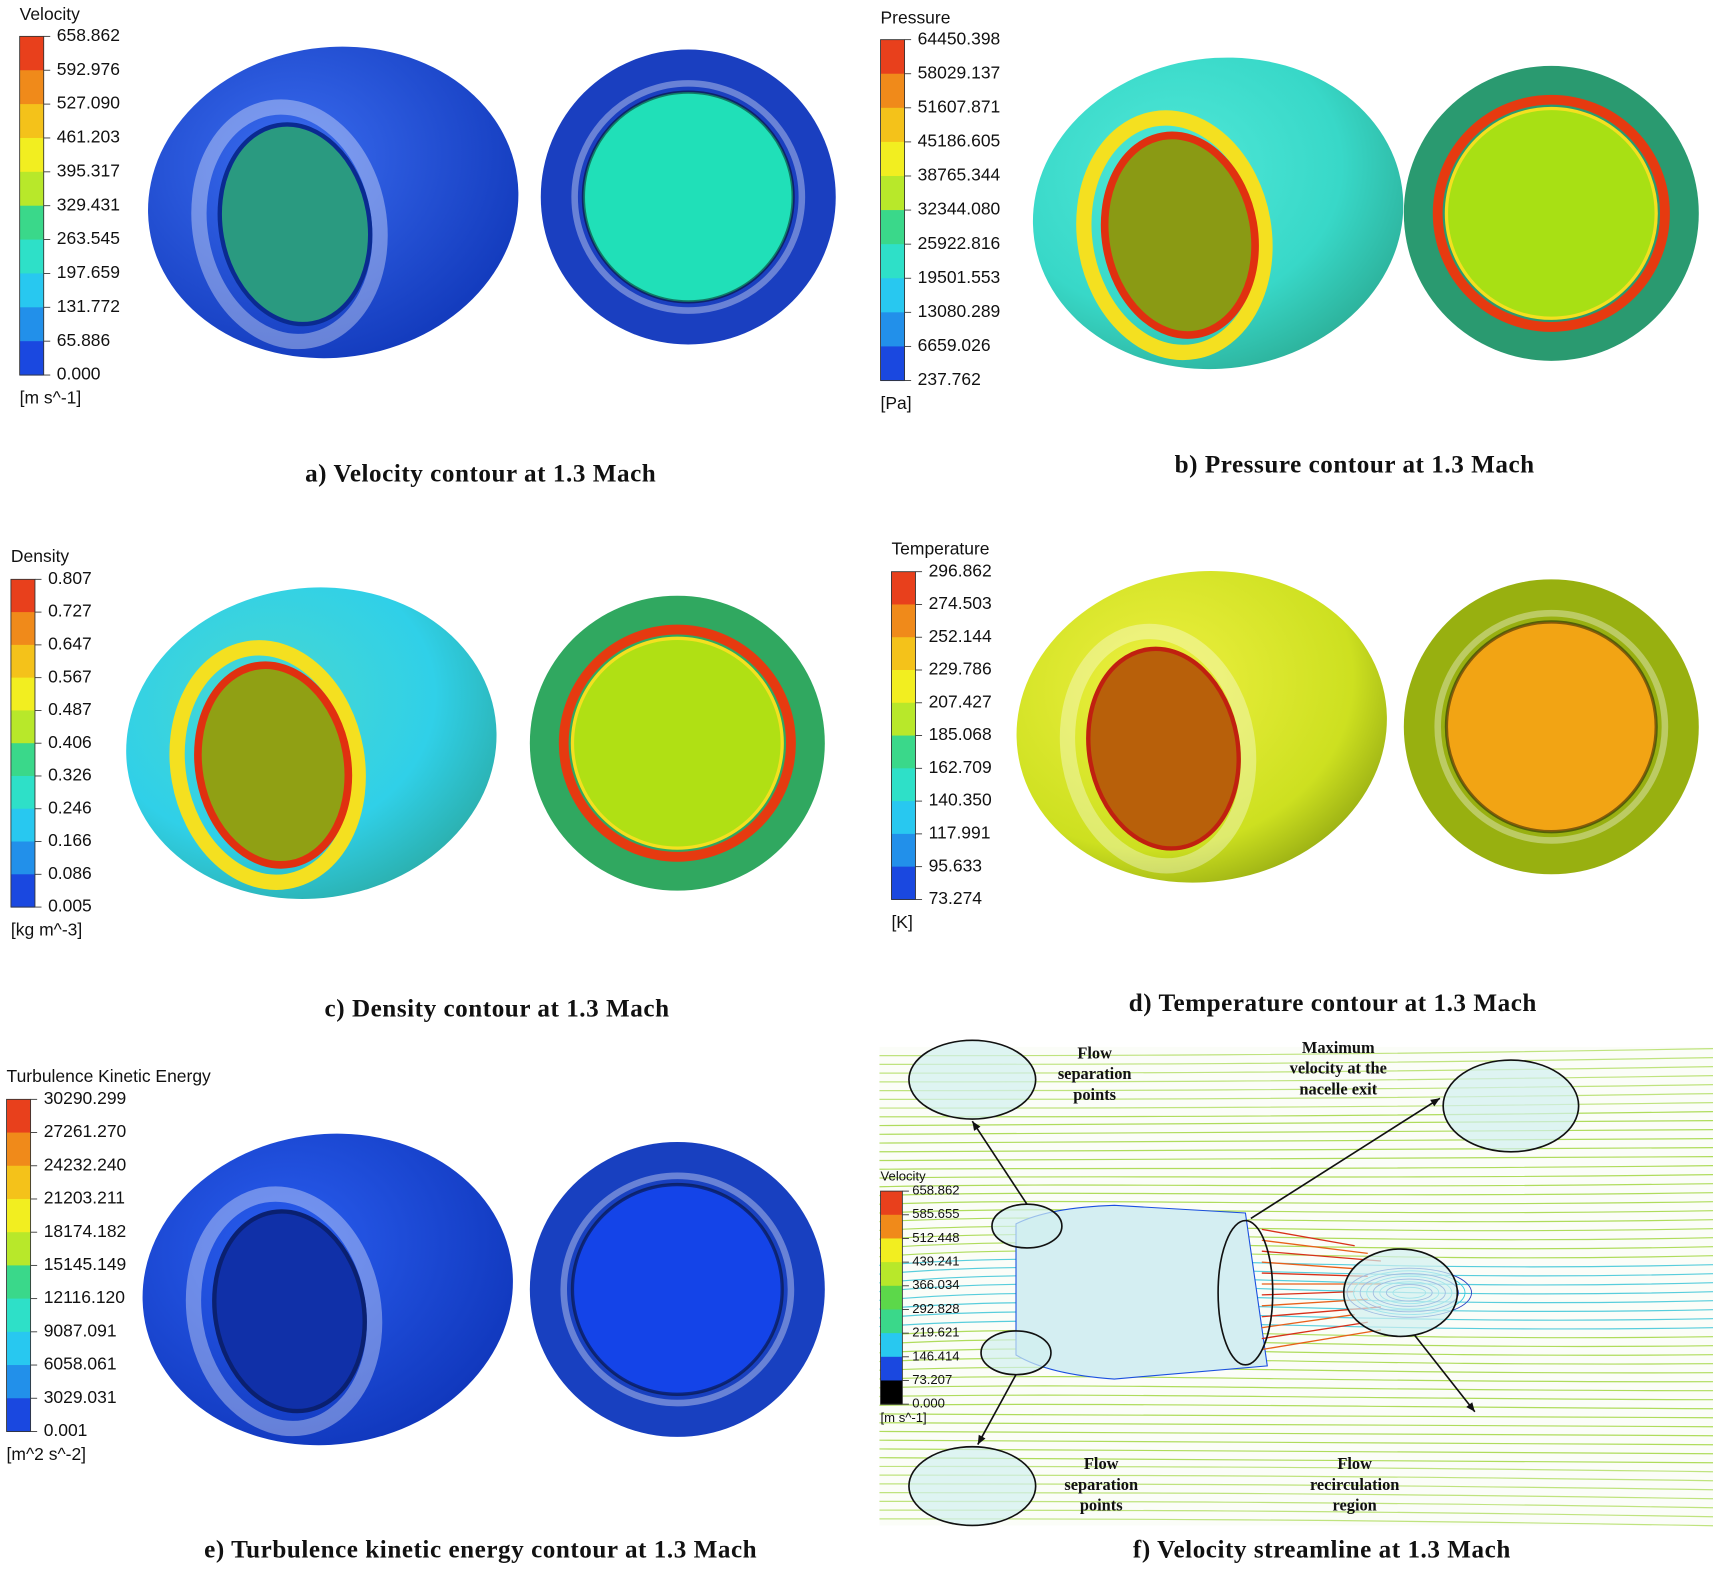 Image resolution: width=1713 pixels, height=1588 pixels. What do you see at coordinates (959, 38) in the screenshot?
I see `colorbar-label: 64450.398` at bounding box center [959, 38].